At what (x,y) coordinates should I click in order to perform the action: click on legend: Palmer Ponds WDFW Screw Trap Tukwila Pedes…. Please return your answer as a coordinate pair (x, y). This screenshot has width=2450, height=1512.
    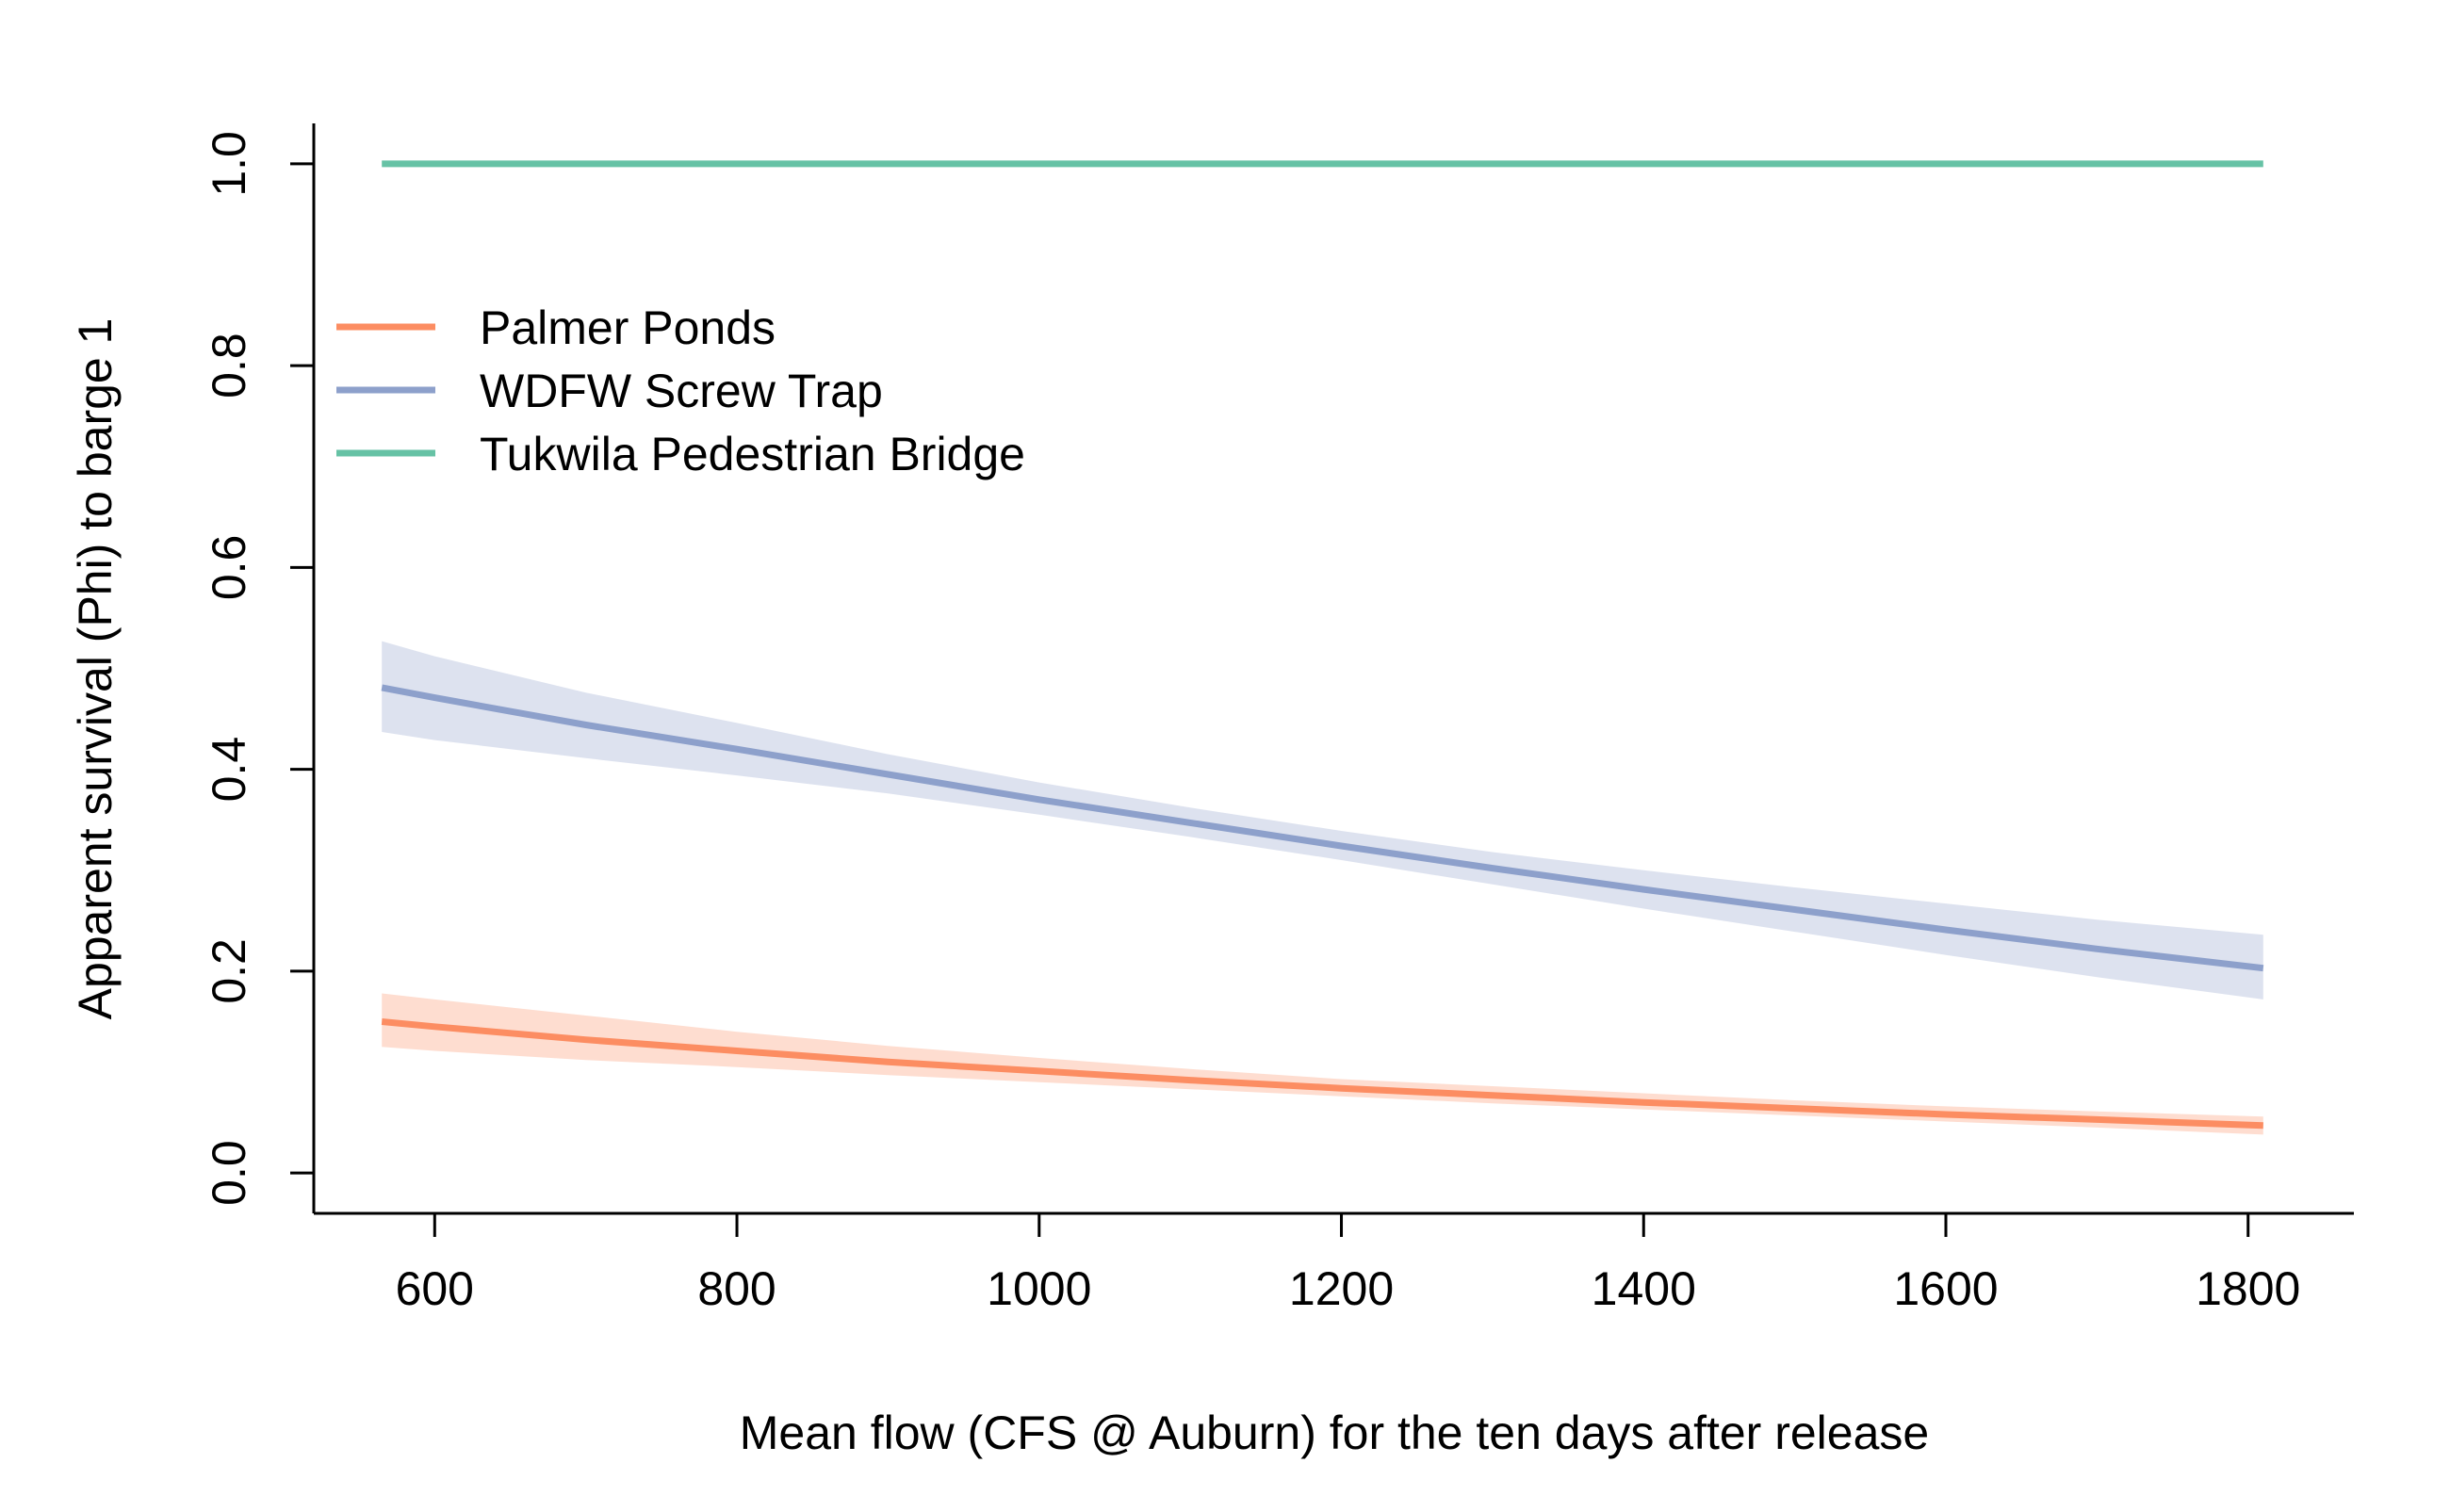
    Looking at the image, I should click on (681, 390).